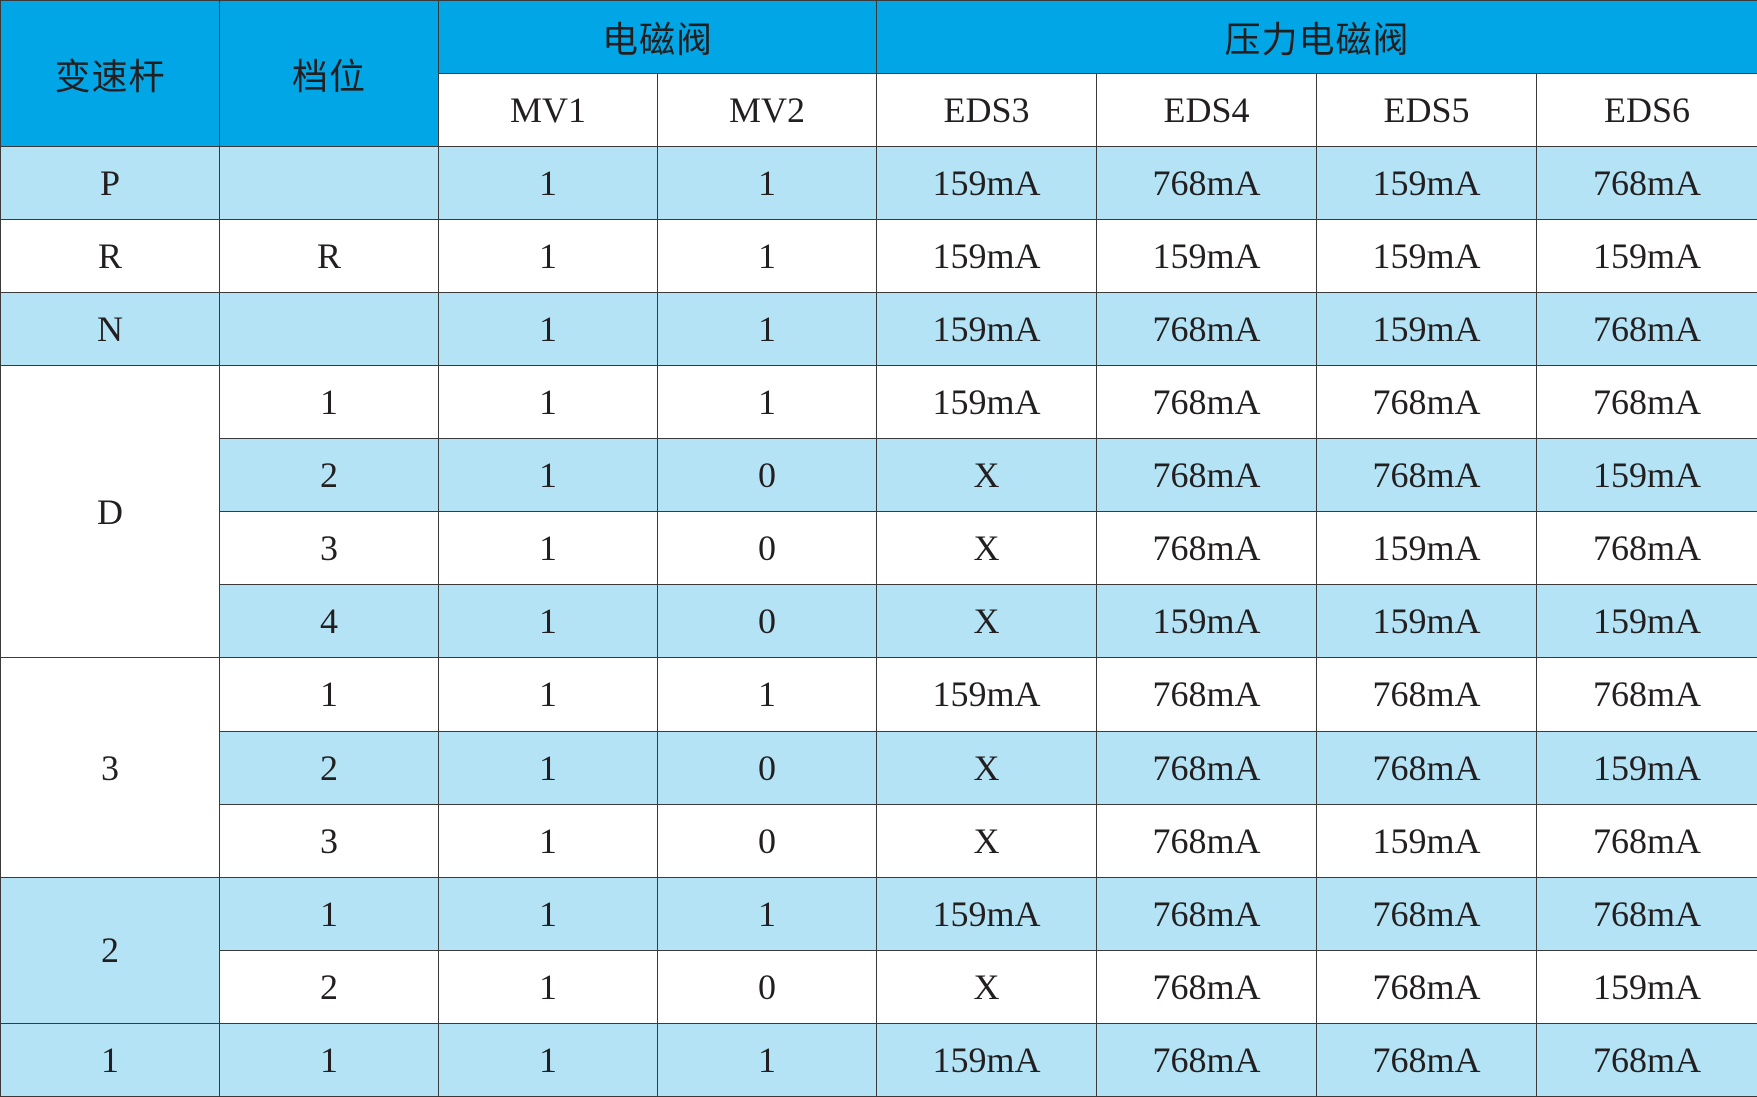  I want to click on header-eds3: EDS3, so click(987, 110).